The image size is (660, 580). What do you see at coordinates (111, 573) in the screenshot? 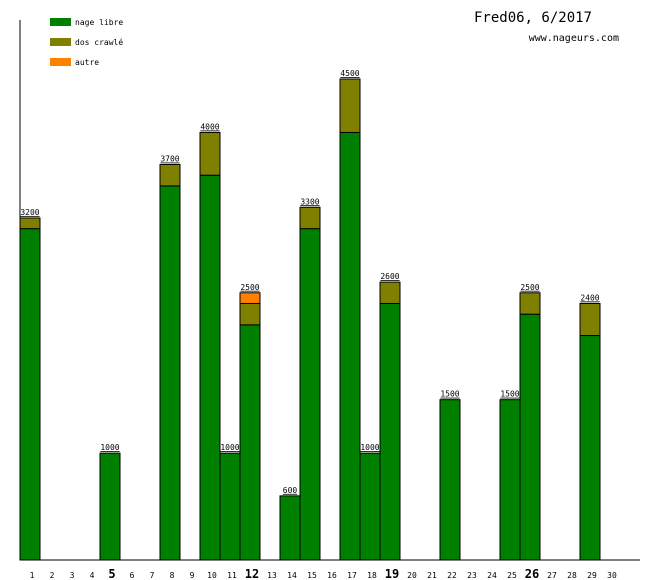
I see `x-tick-label: 5` at bounding box center [111, 573].